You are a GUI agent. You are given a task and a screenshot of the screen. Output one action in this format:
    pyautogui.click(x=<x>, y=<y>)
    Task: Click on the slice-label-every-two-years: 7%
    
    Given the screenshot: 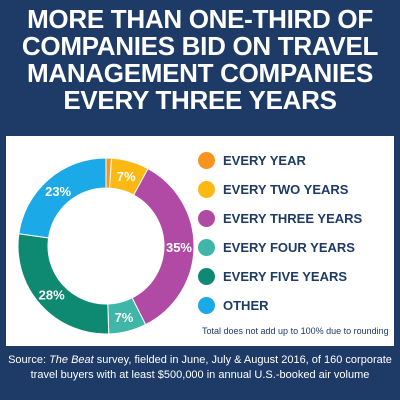 What is the action you would take?
    pyautogui.click(x=126, y=176)
    